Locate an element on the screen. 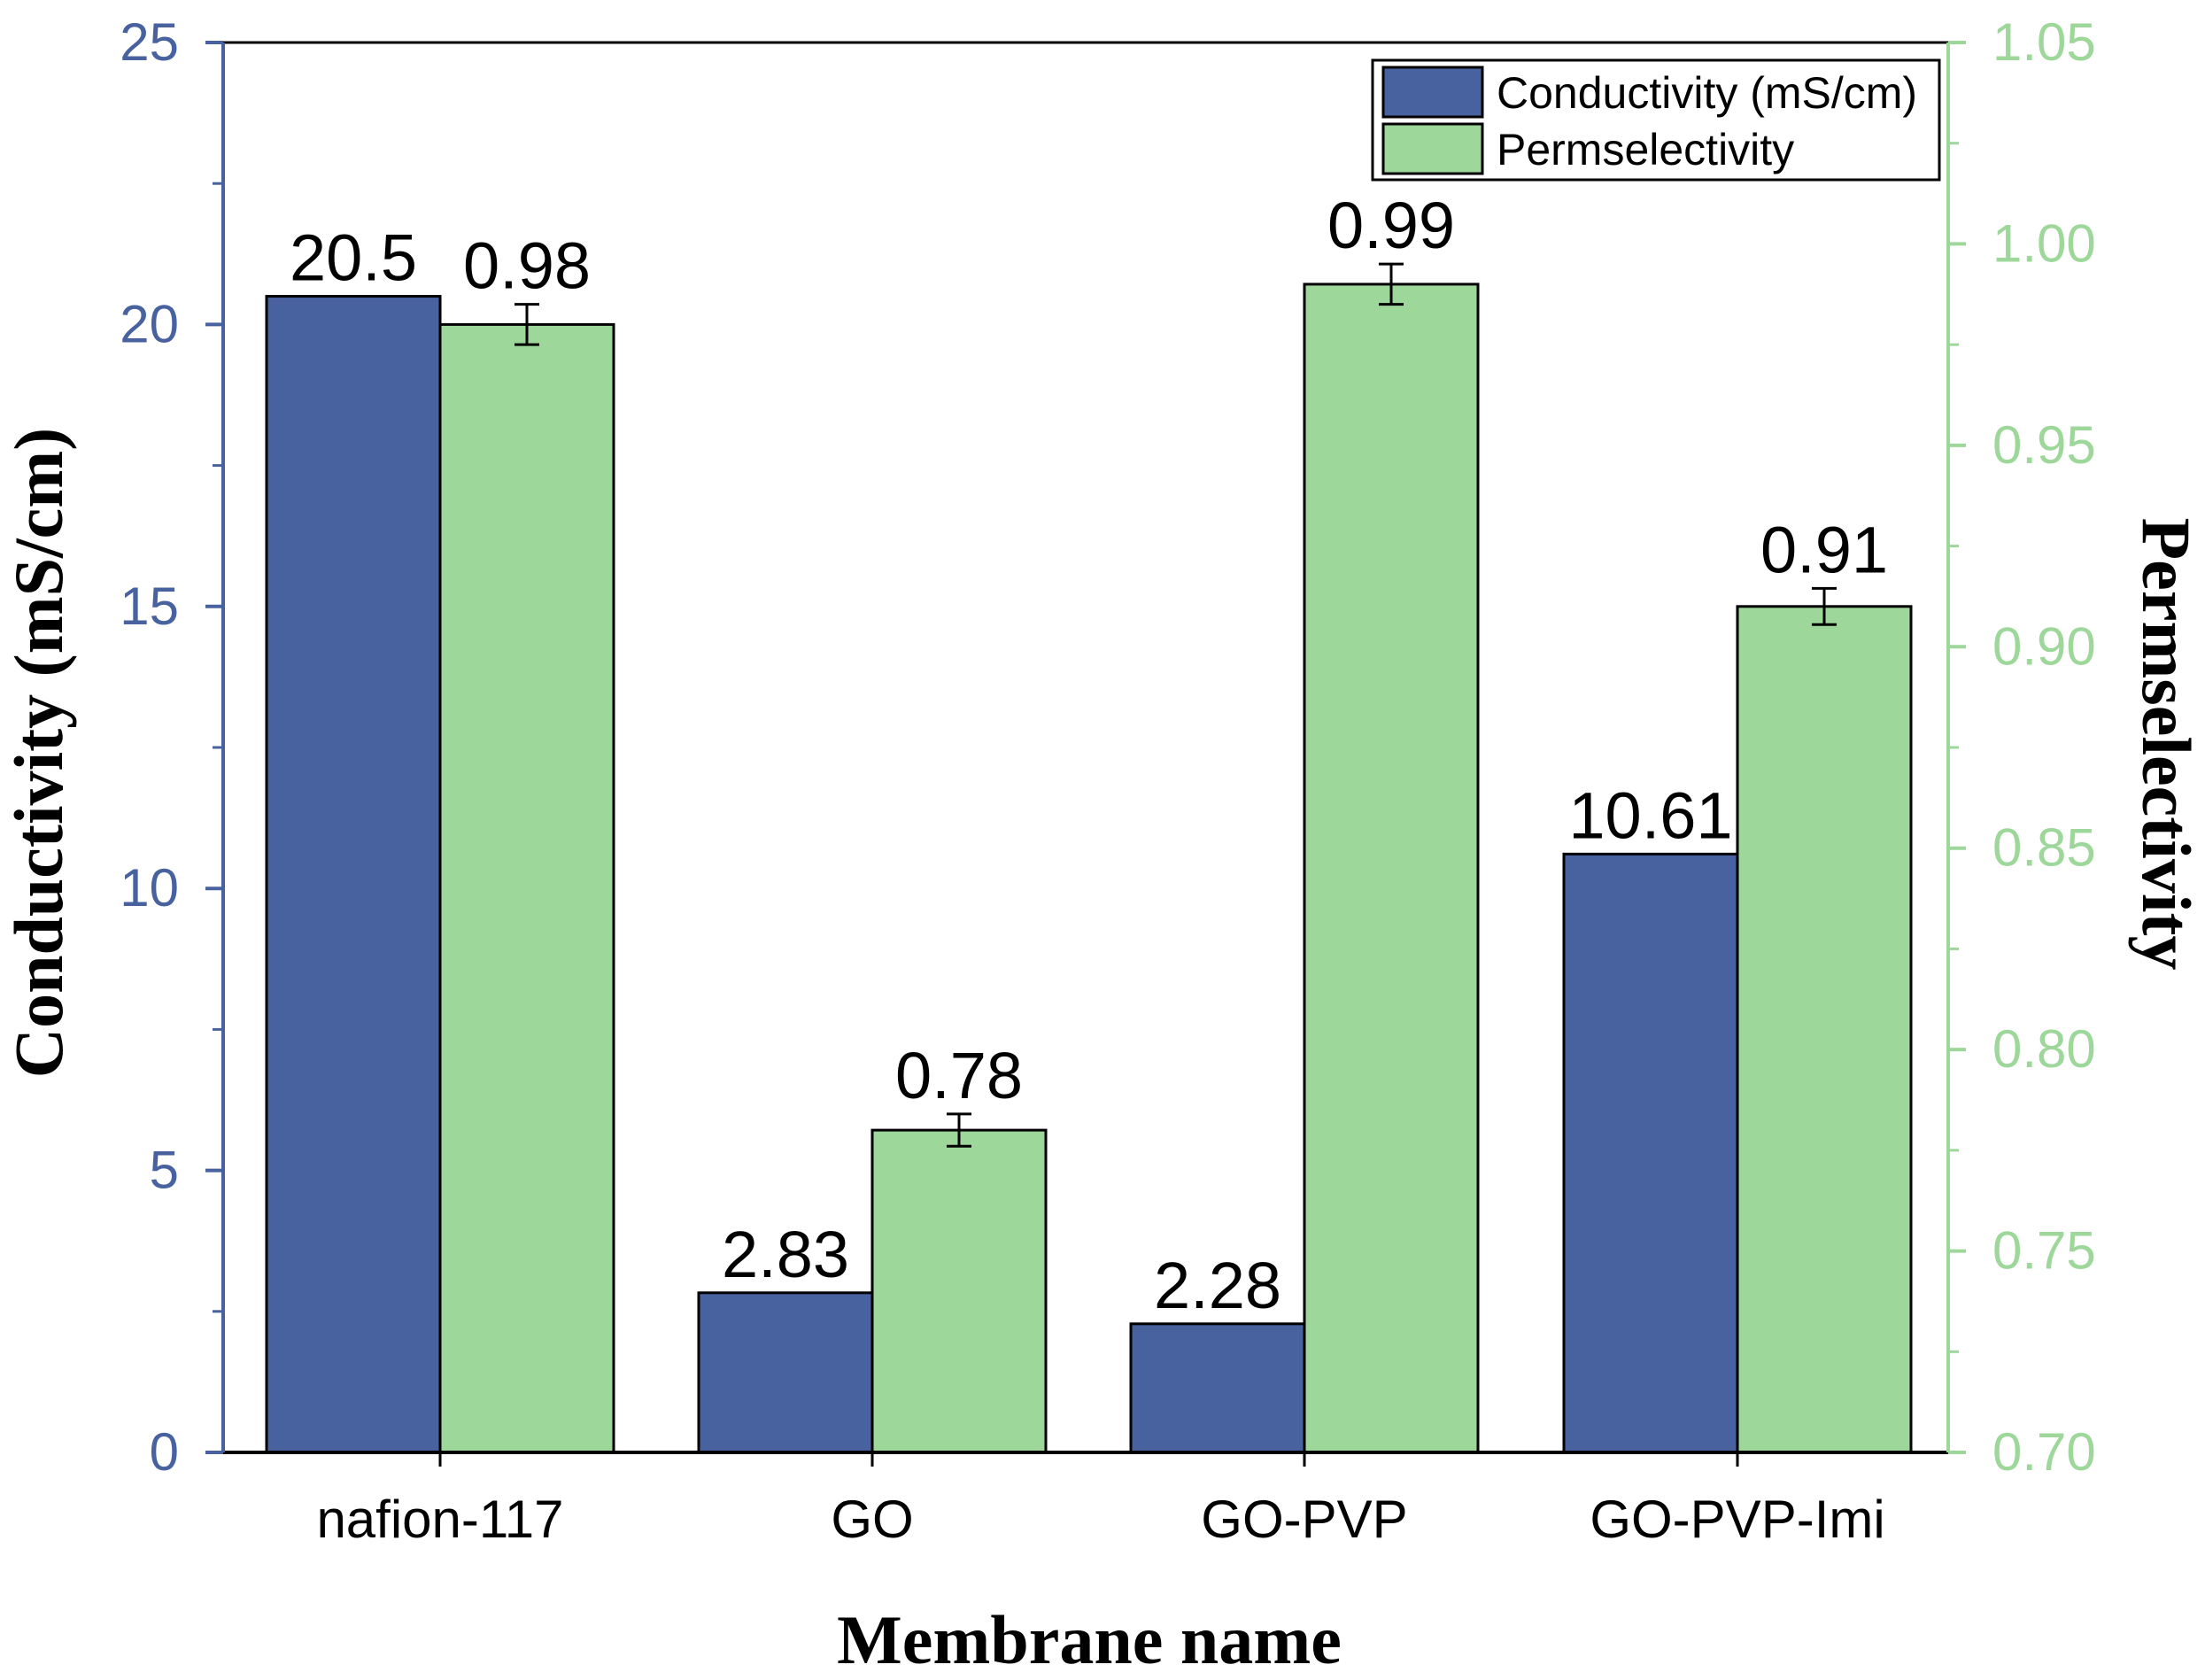 This screenshot has height=1680, width=2205. y-axis-right-title: Permselectivity is located at coordinates (2166, 743).